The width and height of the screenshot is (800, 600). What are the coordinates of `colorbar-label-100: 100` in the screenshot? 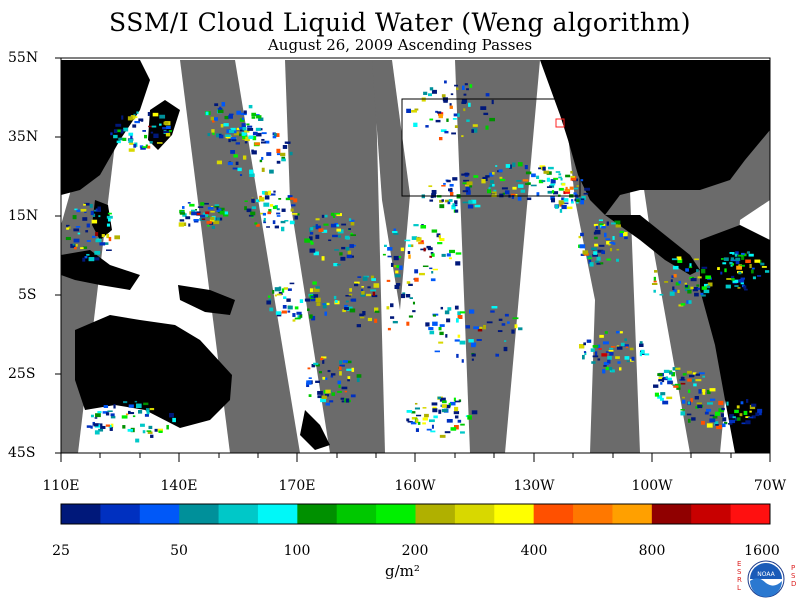 It's located at (297, 551).